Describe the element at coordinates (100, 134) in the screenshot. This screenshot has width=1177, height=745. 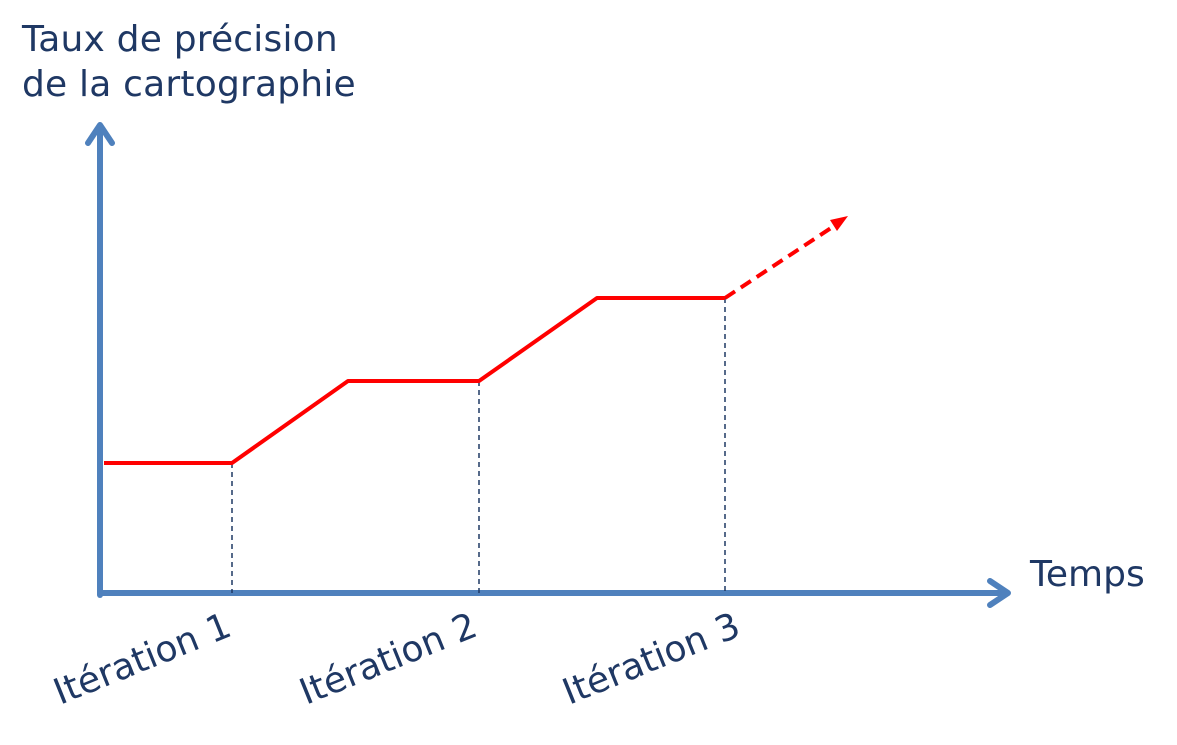
I see `y-axis-arrowhead` at that location.